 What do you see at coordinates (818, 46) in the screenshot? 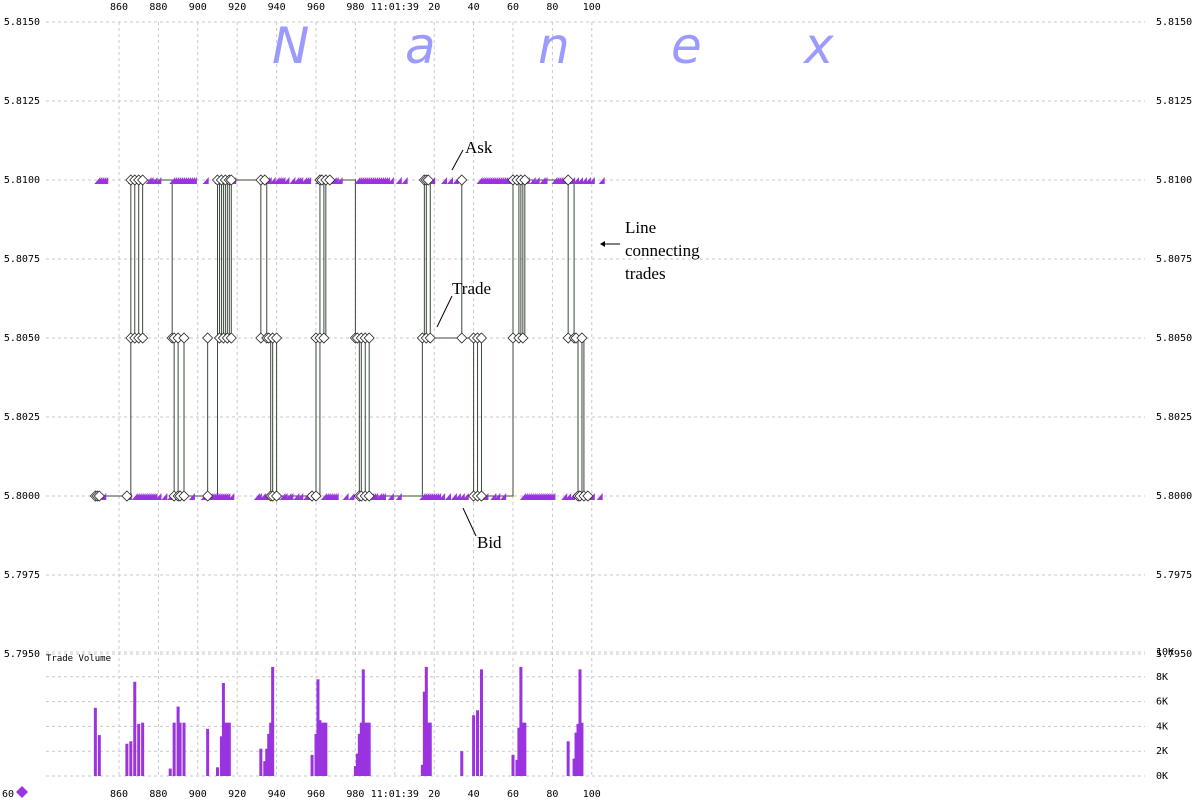
I see `watermark-letter: x` at bounding box center [818, 46].